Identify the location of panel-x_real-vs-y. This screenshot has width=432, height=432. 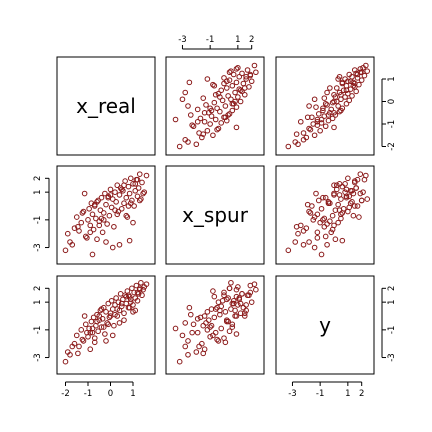
(325, 106).